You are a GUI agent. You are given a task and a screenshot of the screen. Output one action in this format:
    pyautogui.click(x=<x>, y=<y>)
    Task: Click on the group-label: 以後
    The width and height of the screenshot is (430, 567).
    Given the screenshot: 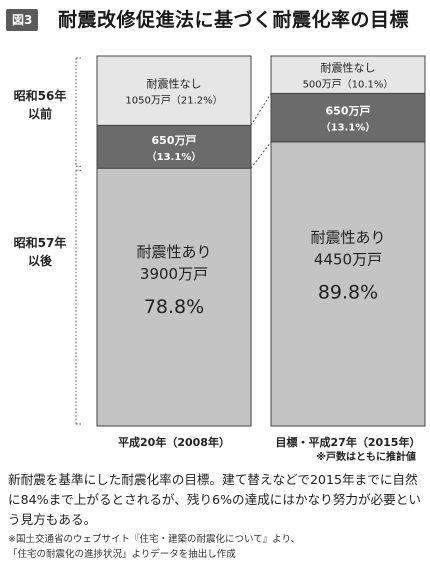 What is the action you would take?
    pyautogui.click(x=40, y=260)
    